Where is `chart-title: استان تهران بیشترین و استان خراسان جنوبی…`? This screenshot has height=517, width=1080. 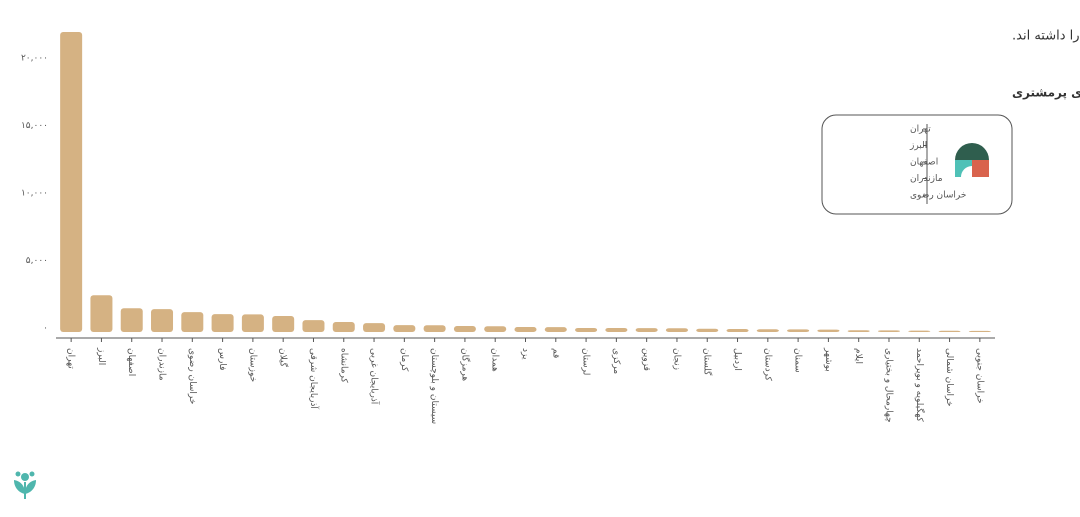
chart-title: استان تهران بیشترین و استان خراسان جنوبی… is located at coordinates (1046, 36).